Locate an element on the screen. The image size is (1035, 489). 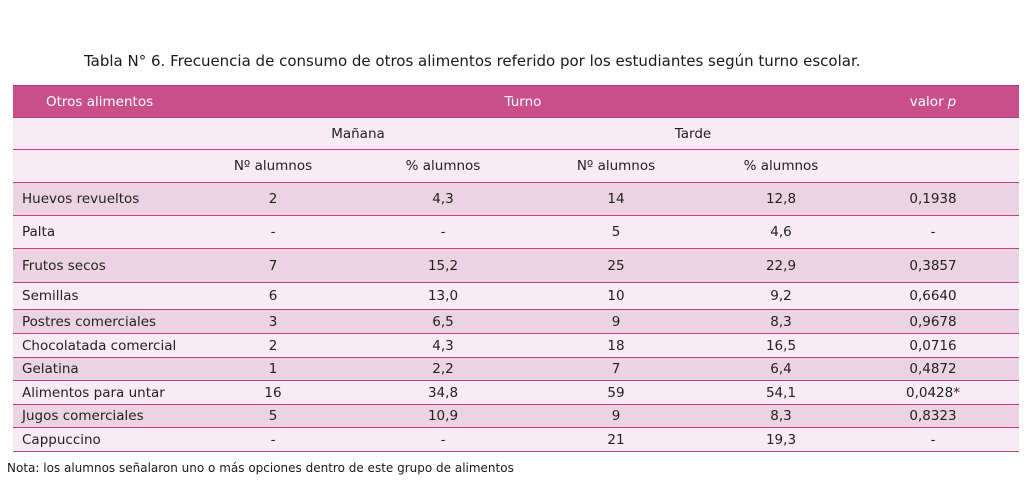
header-turno: Turno is located at coordinates (523, 101).